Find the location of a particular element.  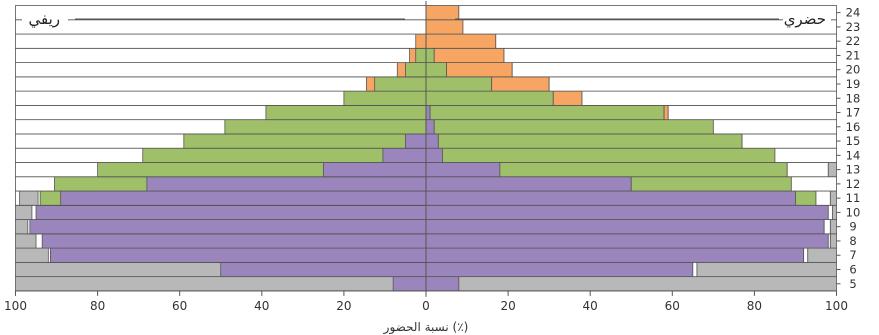

age-label: 13 is located at coordinates (853, 170).